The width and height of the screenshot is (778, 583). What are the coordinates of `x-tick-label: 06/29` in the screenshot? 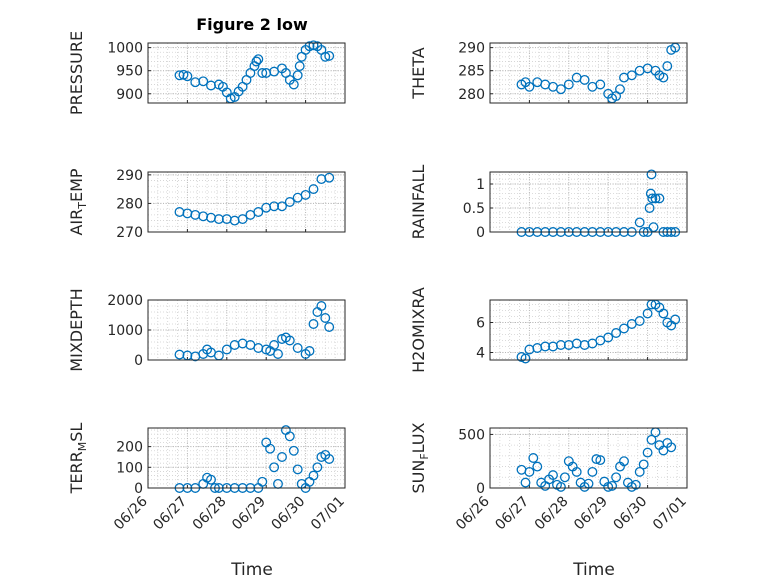 It's located at (591, 514).